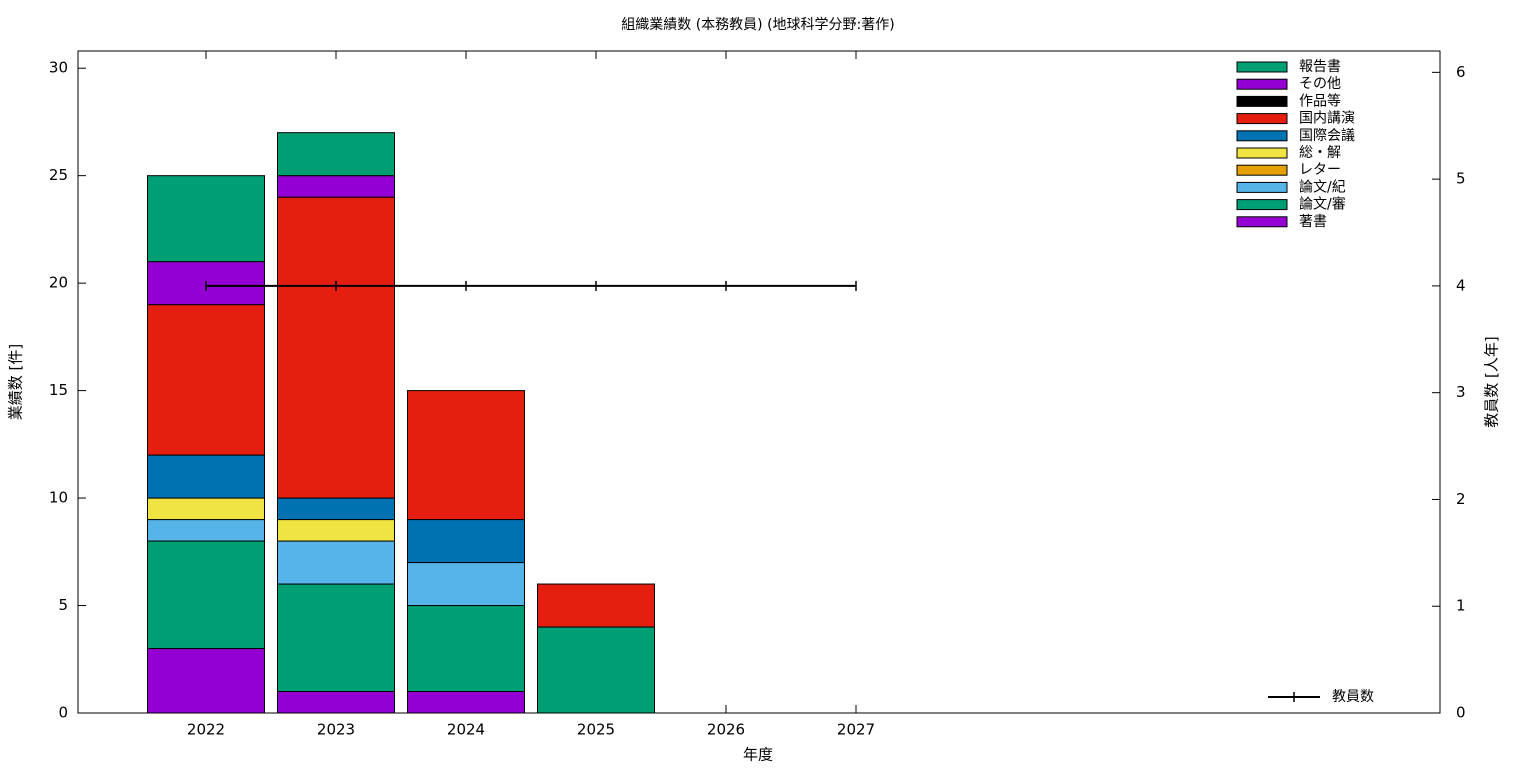 The height and width of the screenshot is (768, 1536). What do you see at coordinates (1322, 187) in the screenshot?
I see `legend-label: 論文/紀` at bounding box center [1322, 187].